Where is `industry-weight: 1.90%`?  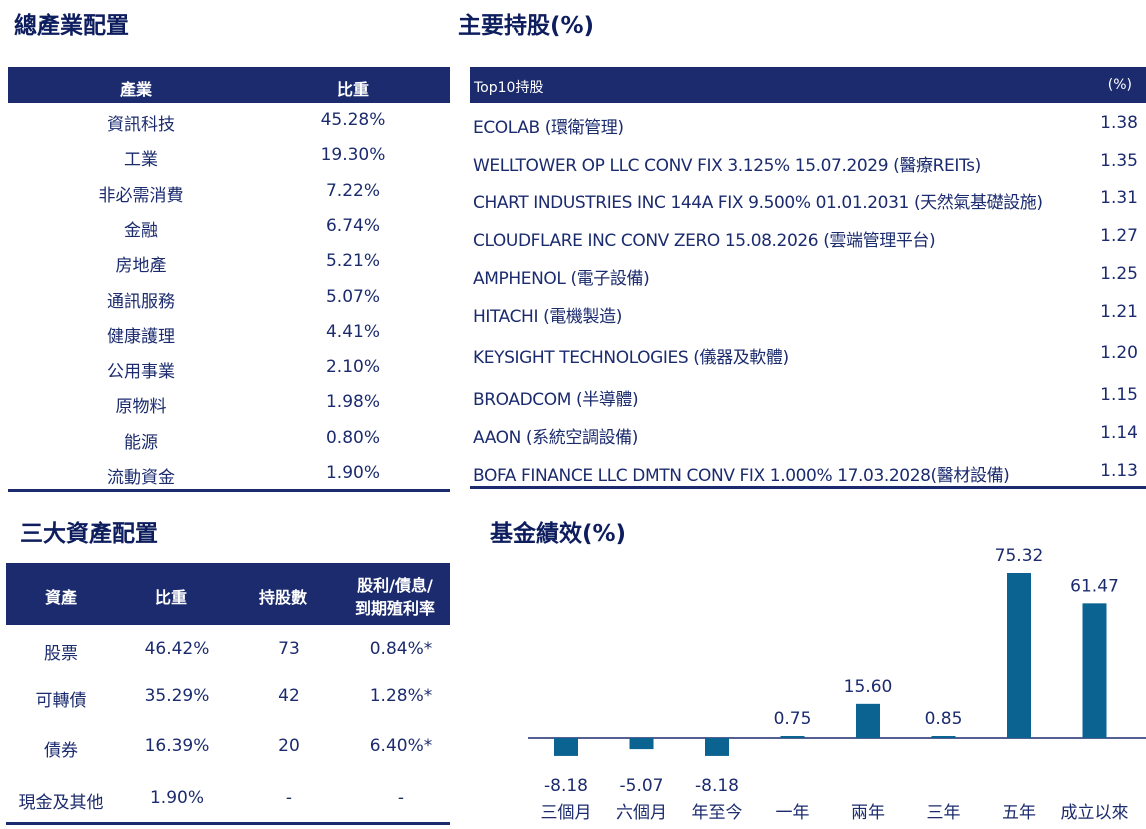
industry-weight: 1.90% is located at coordinates (352, 473).